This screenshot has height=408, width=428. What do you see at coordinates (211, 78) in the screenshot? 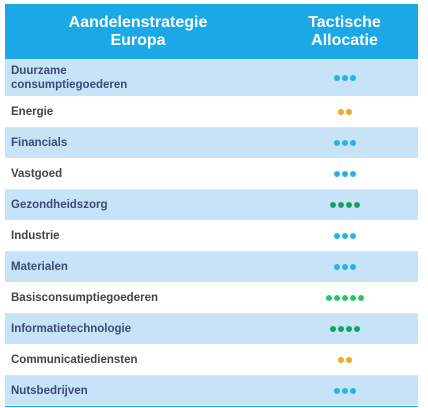
I see `table-row: Duurzame consumptiegoederen` at bounding box center [211, 78].